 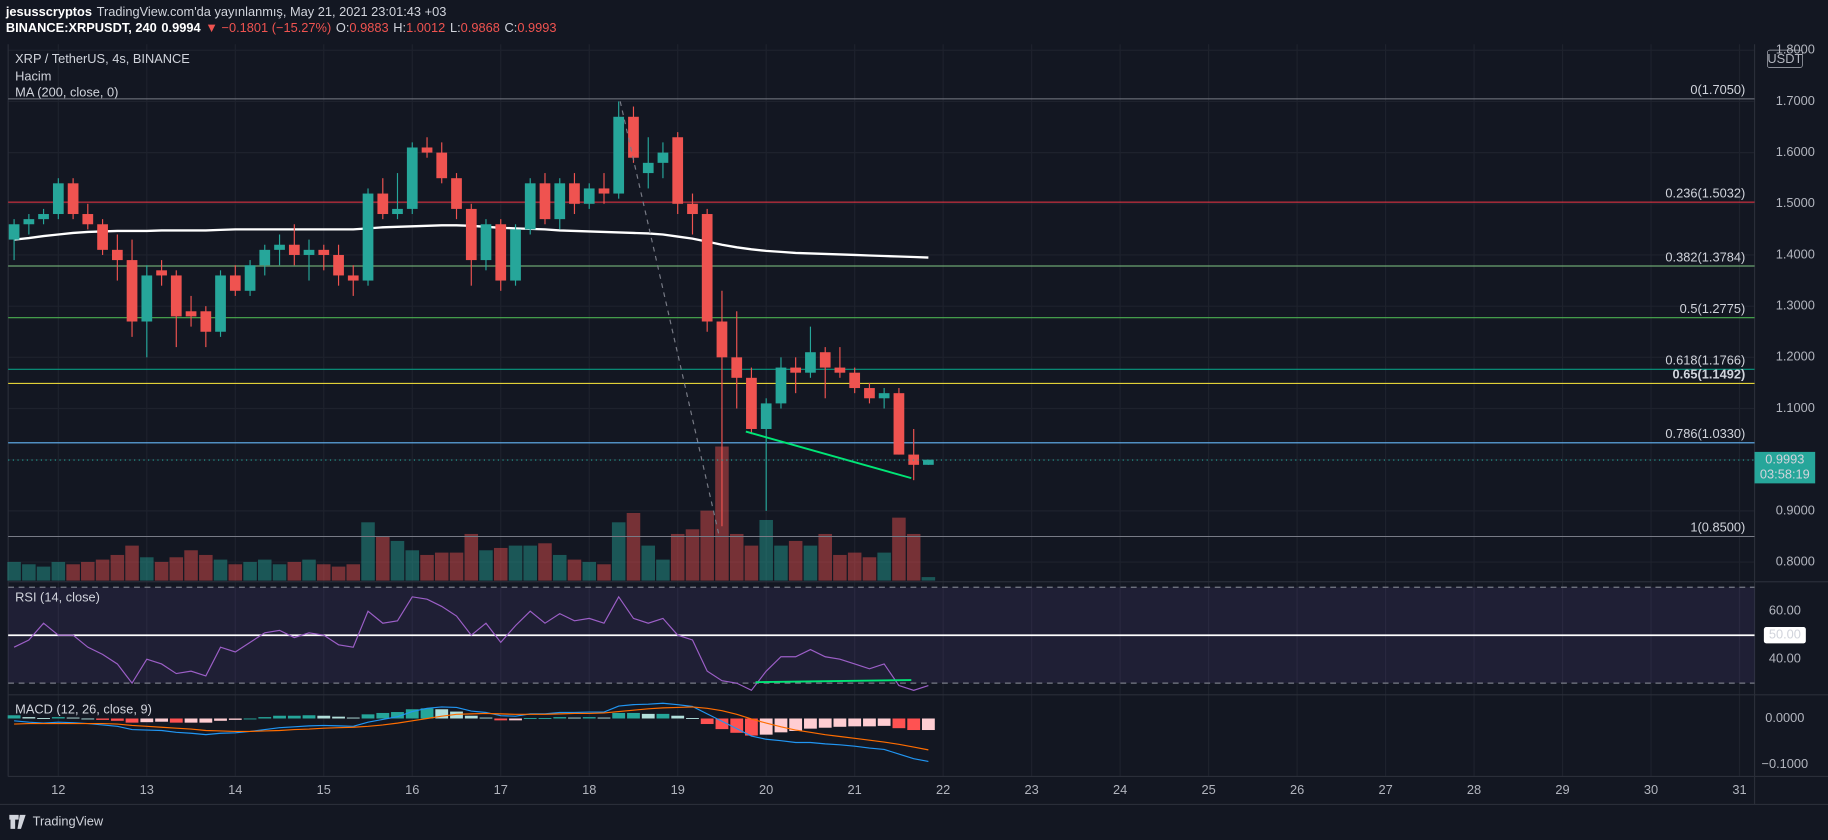 I want to click on ohlc-label: O:, so click(x=343, y=28).